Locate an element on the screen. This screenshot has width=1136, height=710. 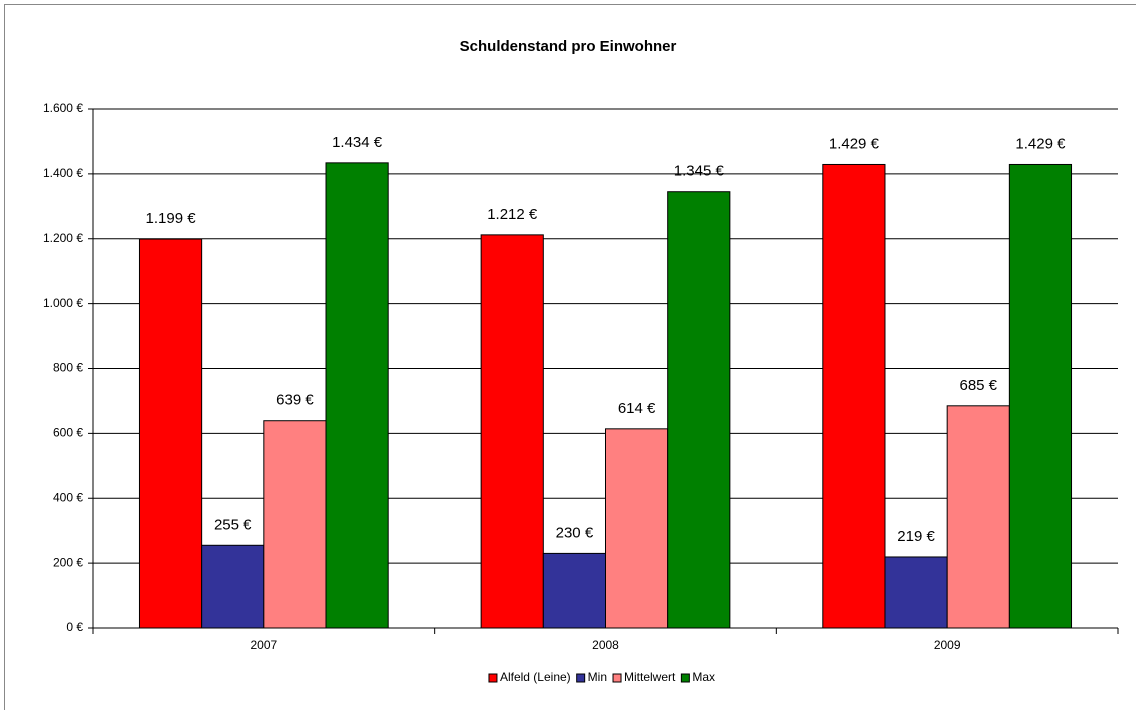
y-tick-label: 200 € is located at coordinates (68, 562).